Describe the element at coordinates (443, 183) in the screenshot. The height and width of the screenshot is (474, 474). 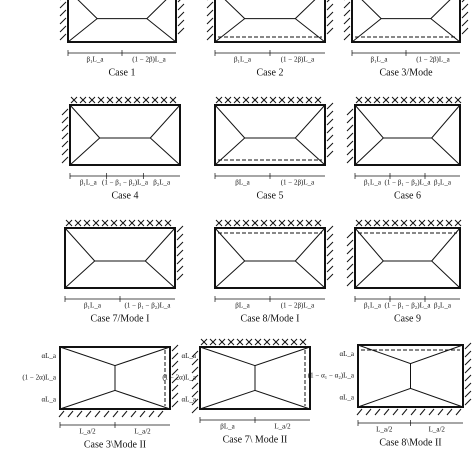
I see `dimension-label: β₂L_a` at that location.